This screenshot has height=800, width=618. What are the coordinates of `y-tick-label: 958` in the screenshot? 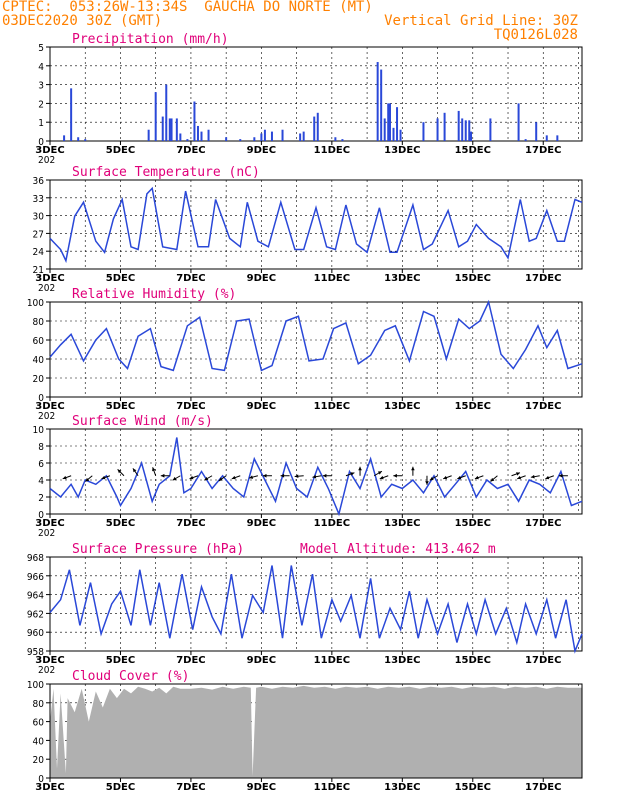 It's located at (35, 652).